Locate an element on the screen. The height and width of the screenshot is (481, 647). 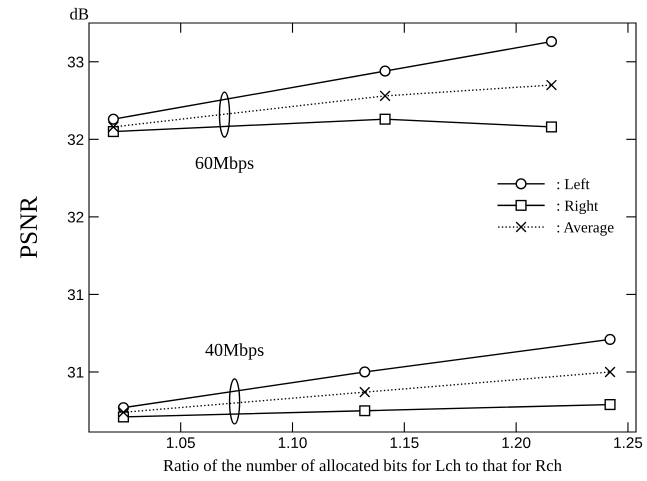
annotation: 60Mbps is located at coordinates (225, 164).